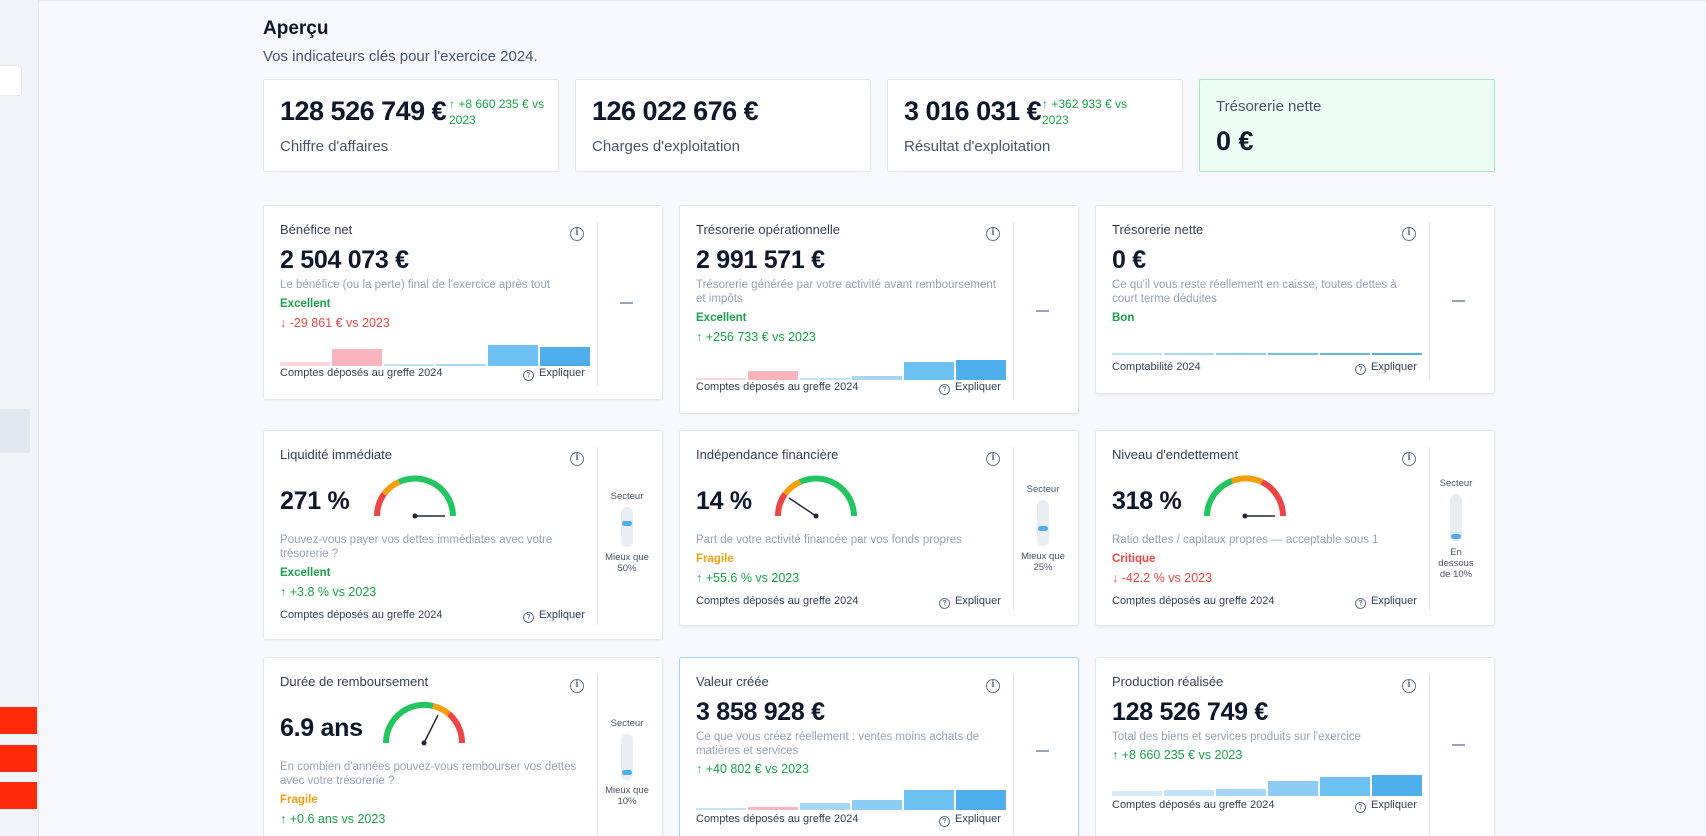  Describe the element at coordinates (1177, 755) in the screenshot. I see `card-delta: ↑ +8 660 235 € vs 2023` at that location.